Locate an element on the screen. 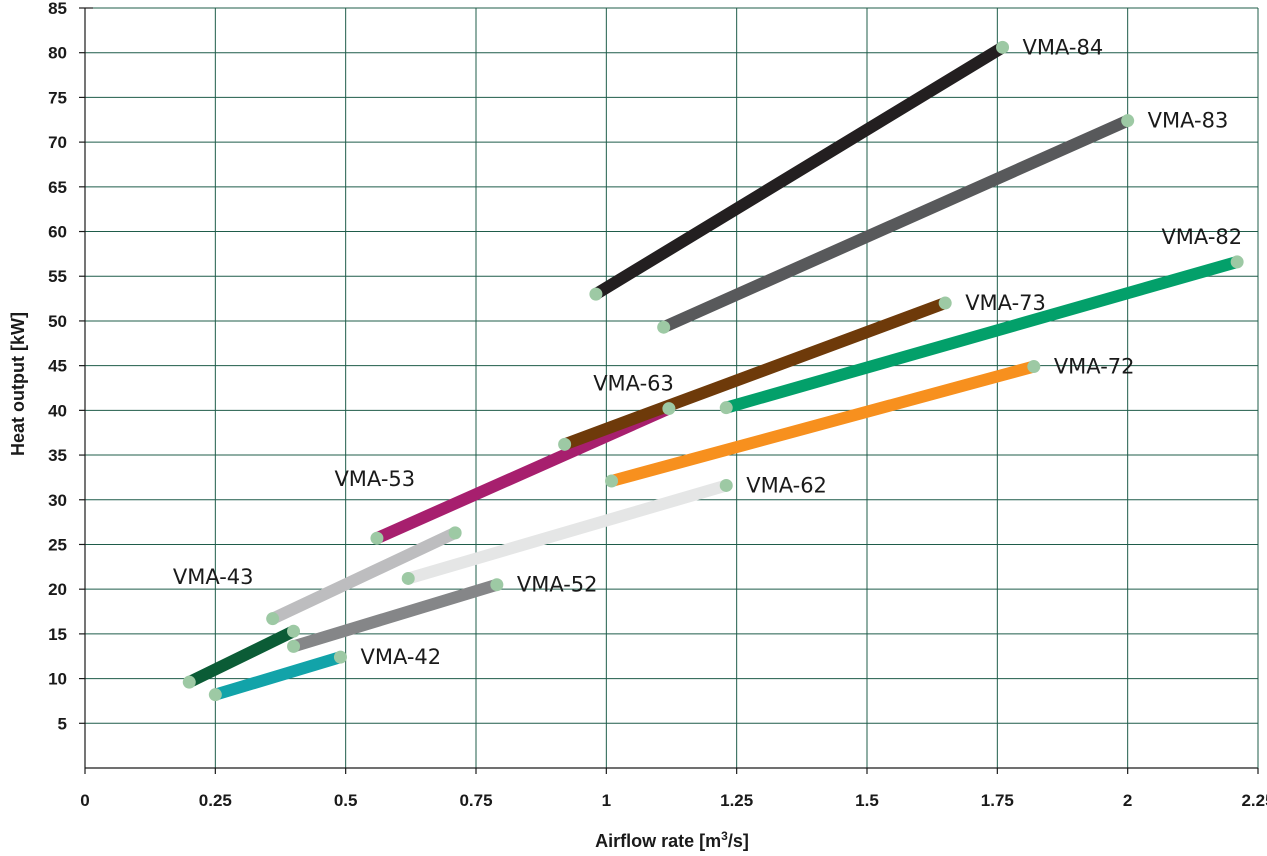 Image resolution: width=1267 pixels, height=856 pixels. series-label-vma-73: VMA-73 is located at coordinates (1005, 303).